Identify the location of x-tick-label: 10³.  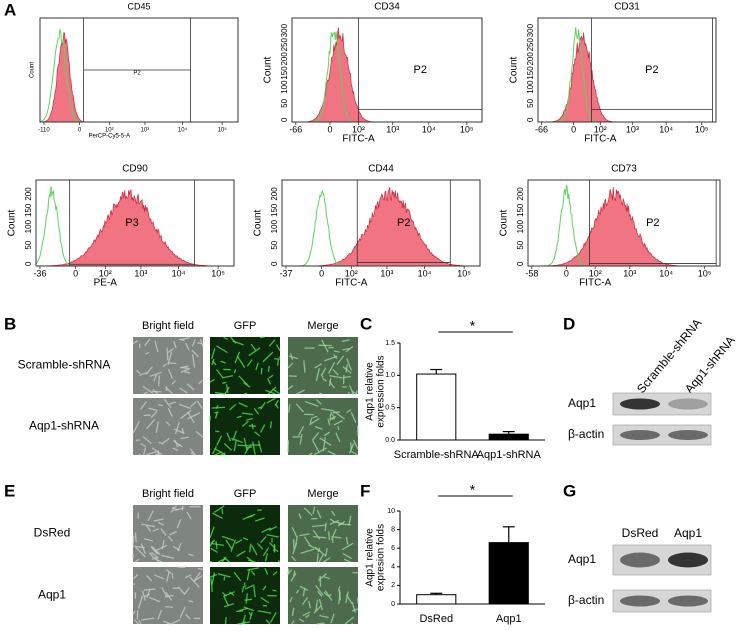
(140, 273).